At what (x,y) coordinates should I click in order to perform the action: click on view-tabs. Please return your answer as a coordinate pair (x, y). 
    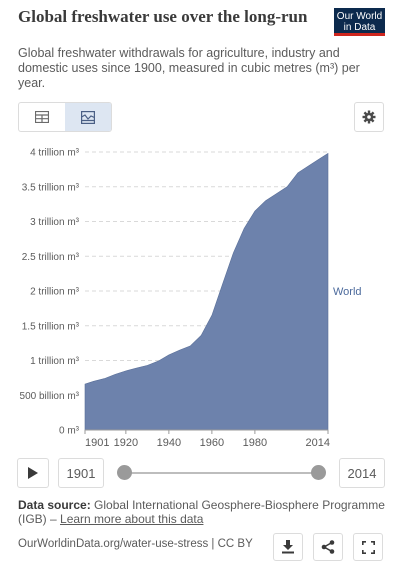
    Looking at the image, I should click on (65, 117).